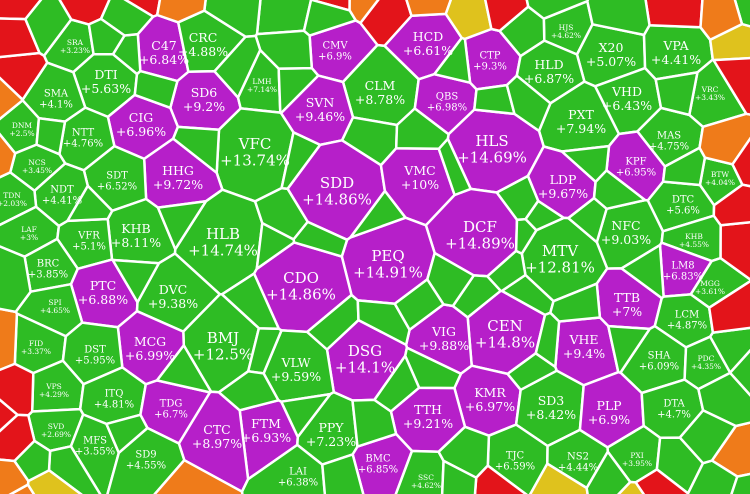  What do you see at coordinates (55, 310) in the screenshot?
I see `cell-value-label: +4.65%` at bounding box center [55, 310].